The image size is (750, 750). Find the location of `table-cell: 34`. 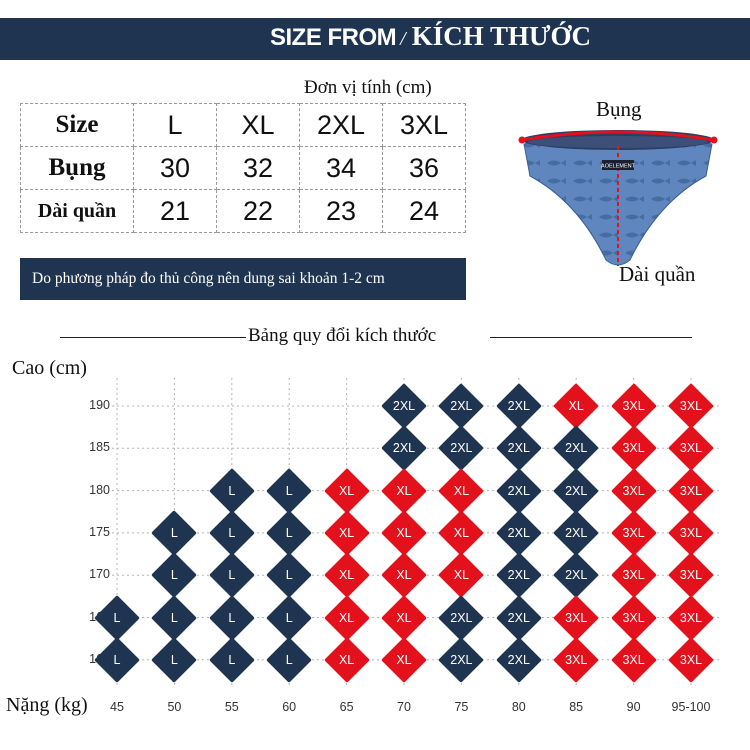

table-cell: 34 is located at coordinates (341, 168).